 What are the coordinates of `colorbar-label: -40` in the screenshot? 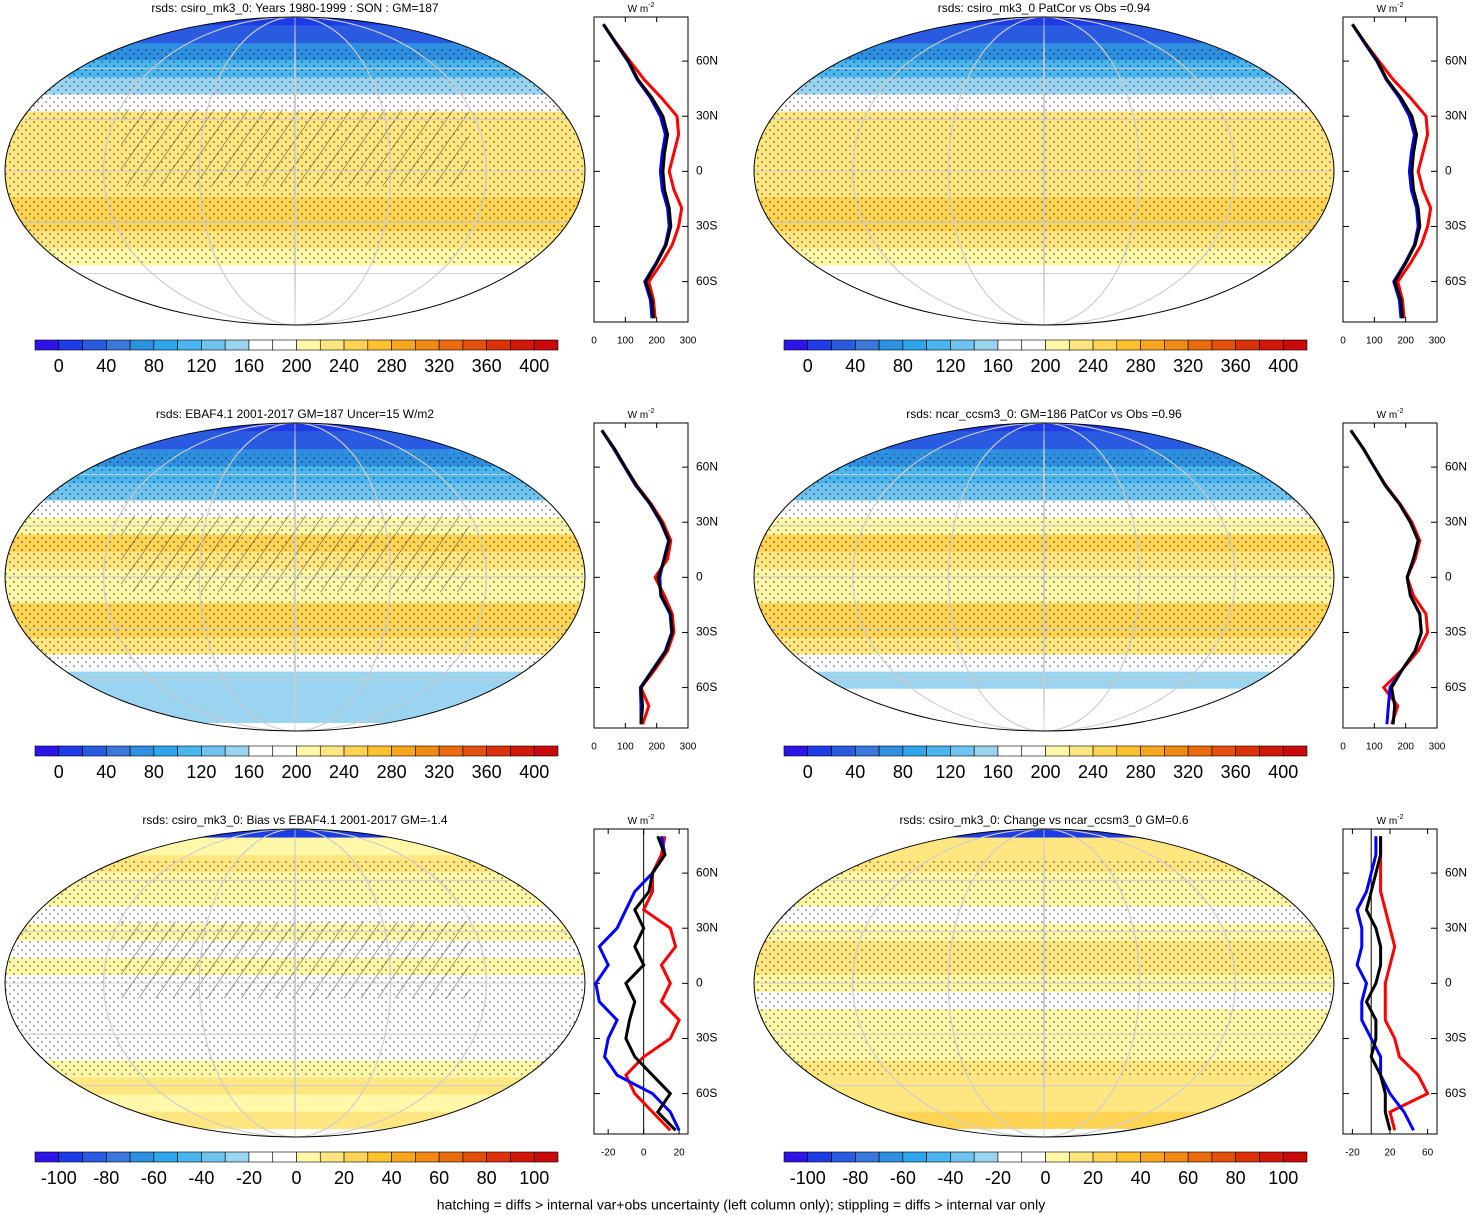 It's located at (950, 1178).